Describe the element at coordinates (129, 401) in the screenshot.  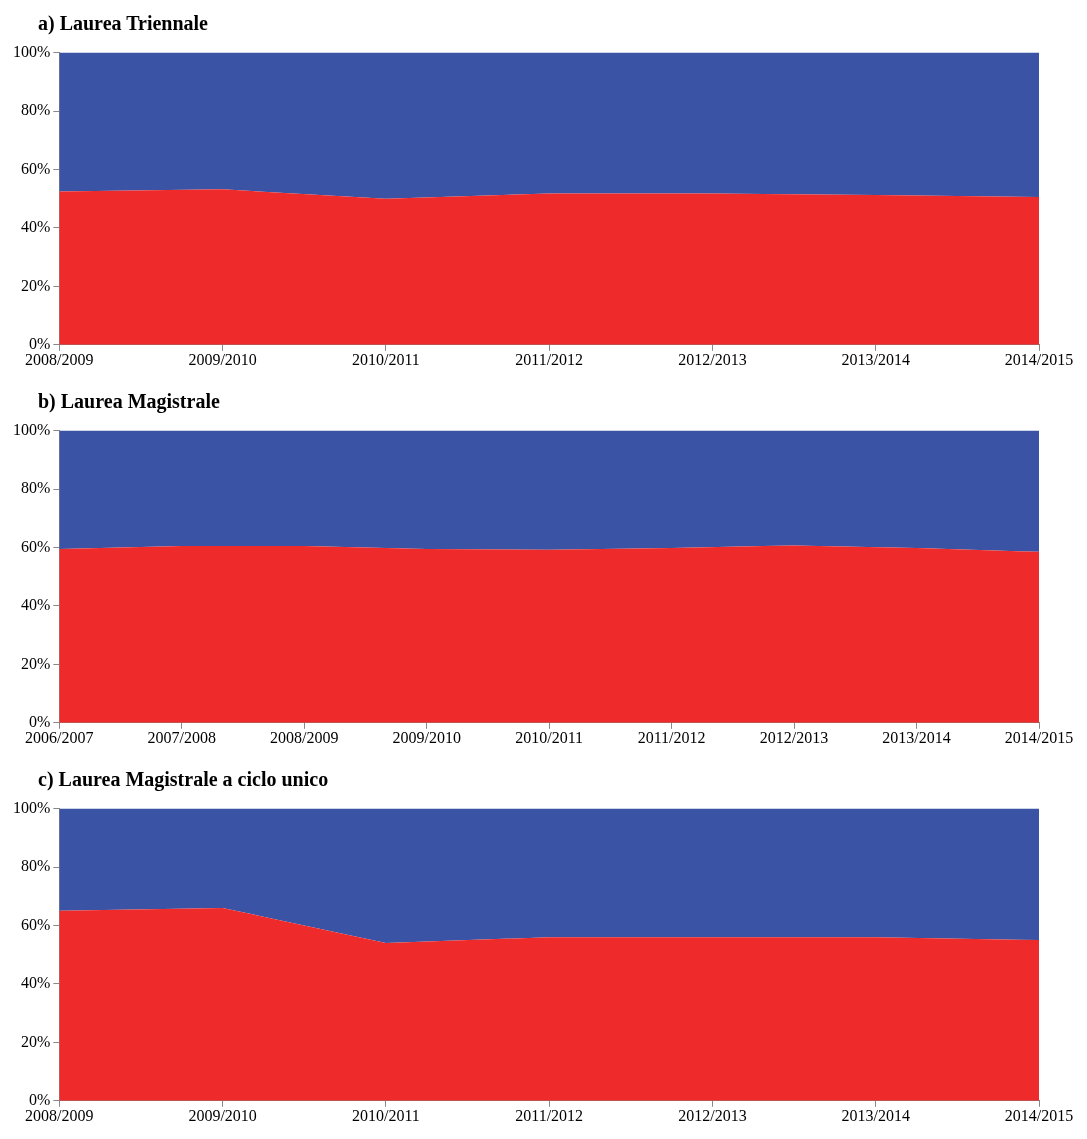
I see `chart-title: b) Laurea Magistrale` at that location.